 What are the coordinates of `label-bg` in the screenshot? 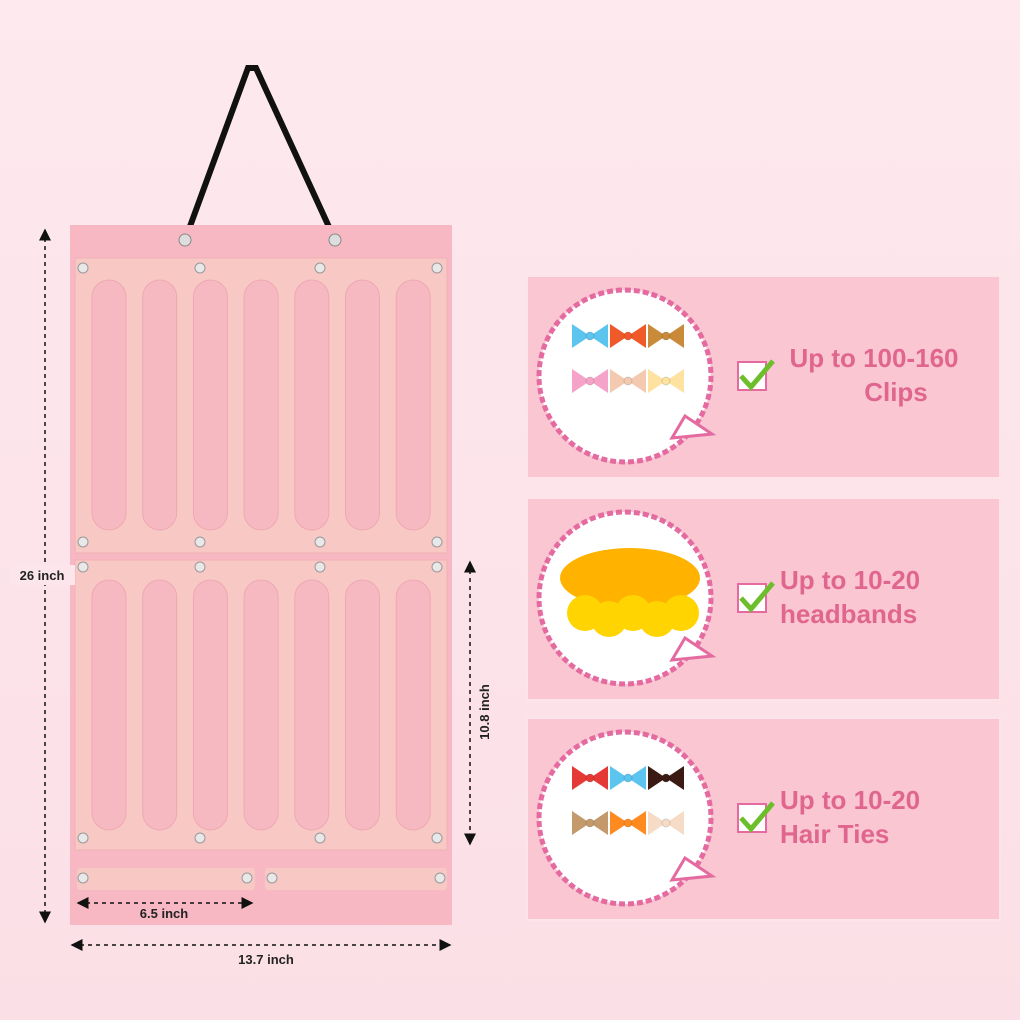 It's located at (42, 575).